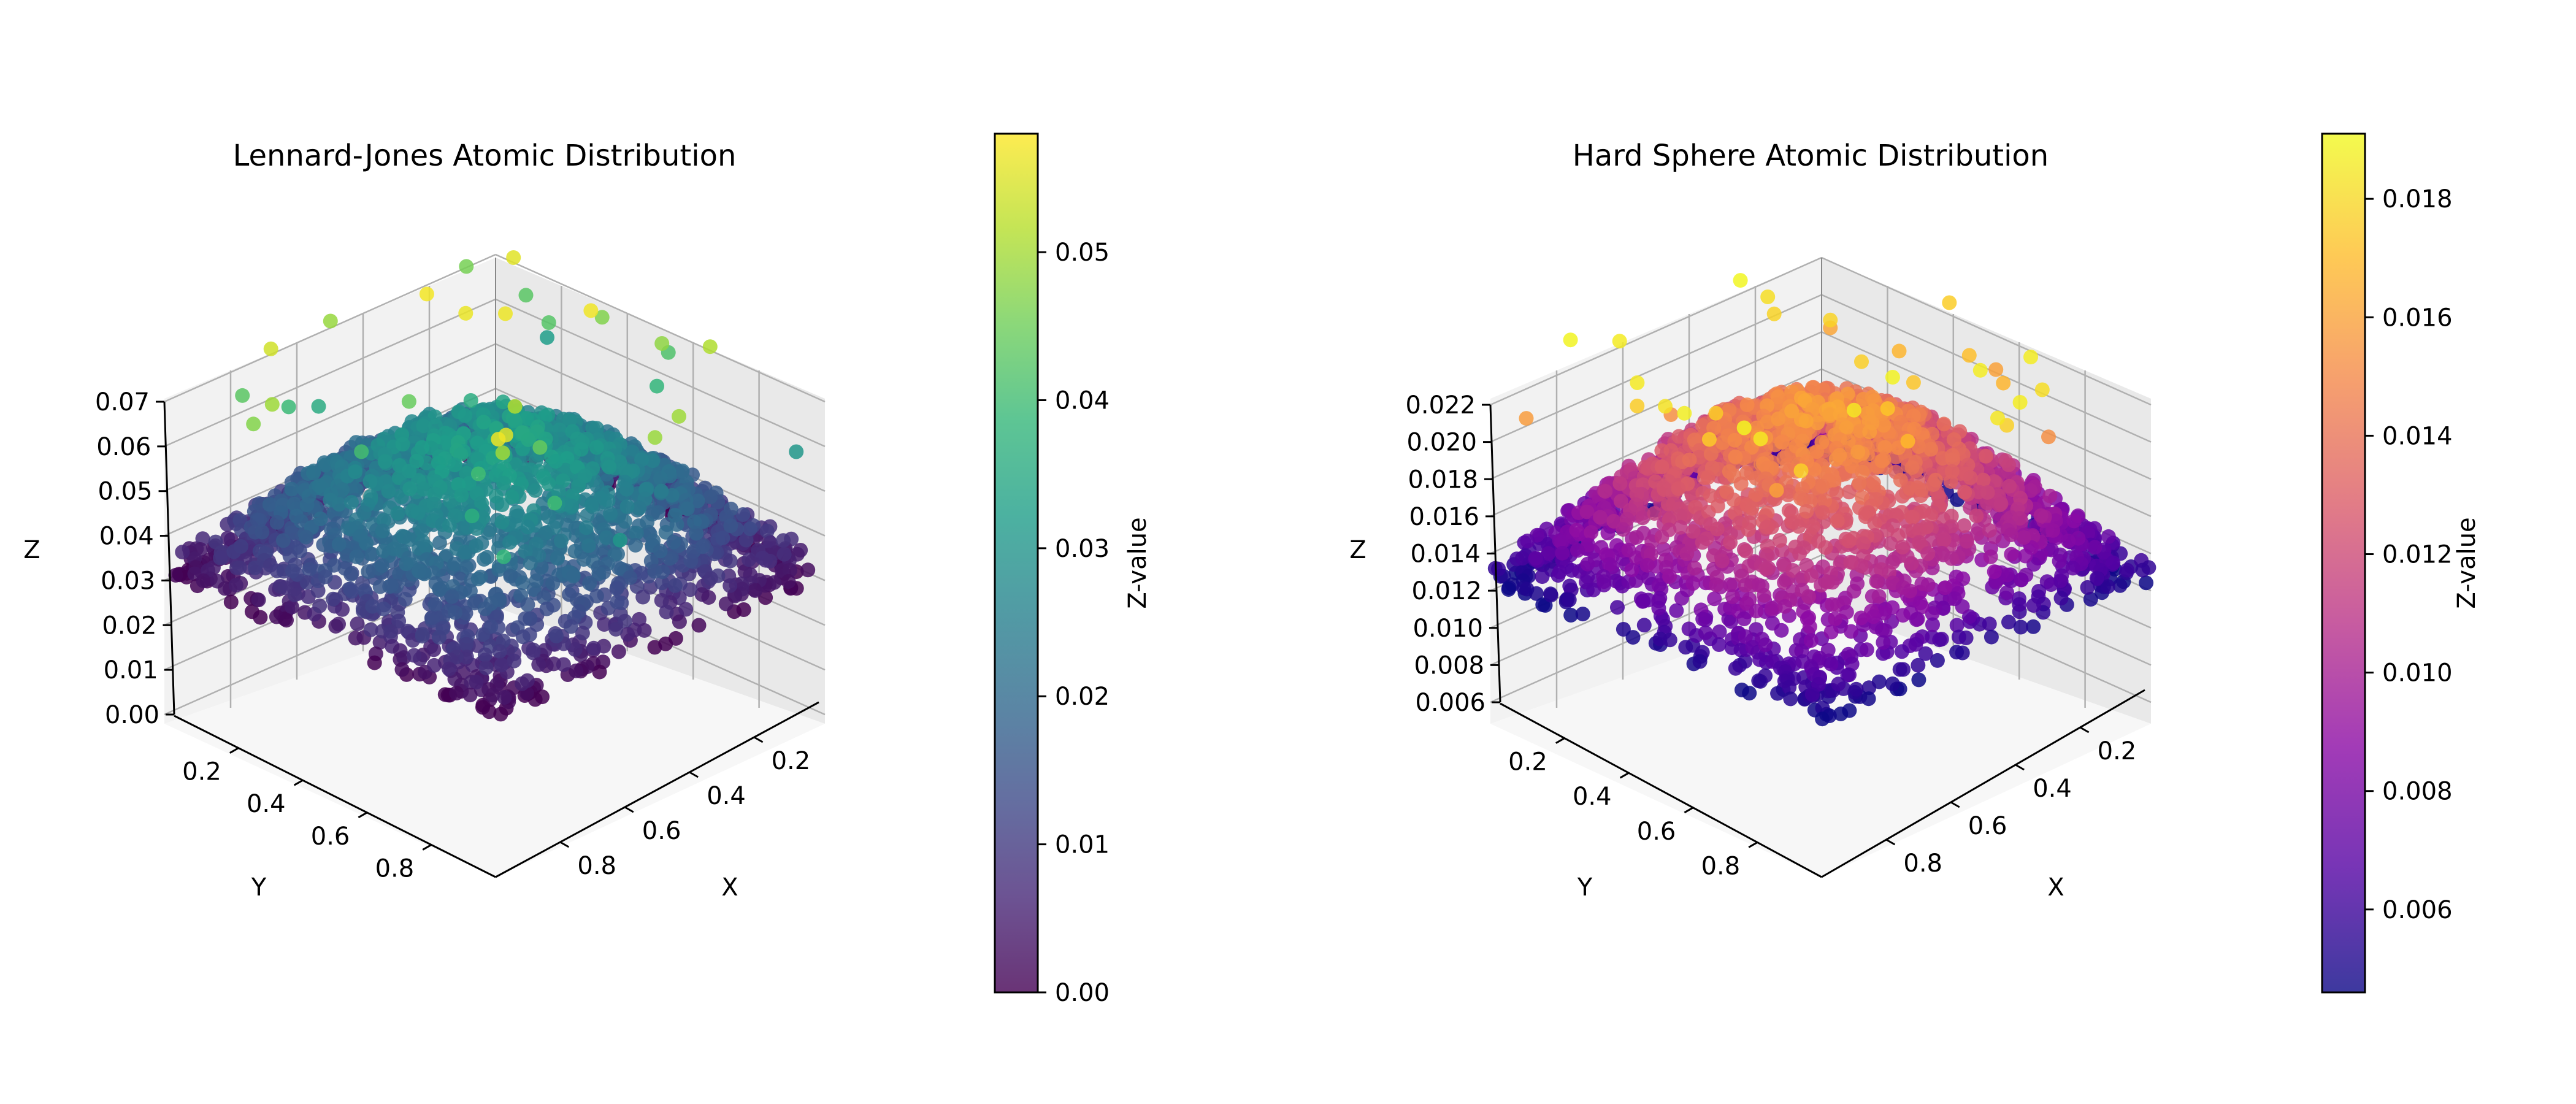  I want to click on x-tick, so click(694, 774).